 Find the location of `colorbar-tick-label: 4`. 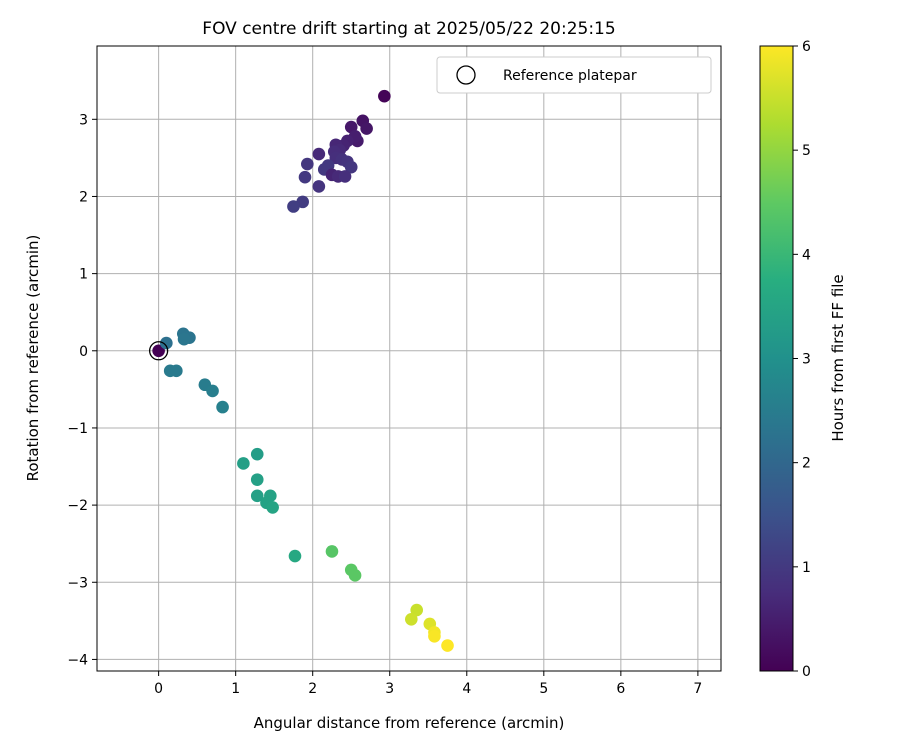

colorbar-tick-label: 4 is located at coordinates (806, 255).